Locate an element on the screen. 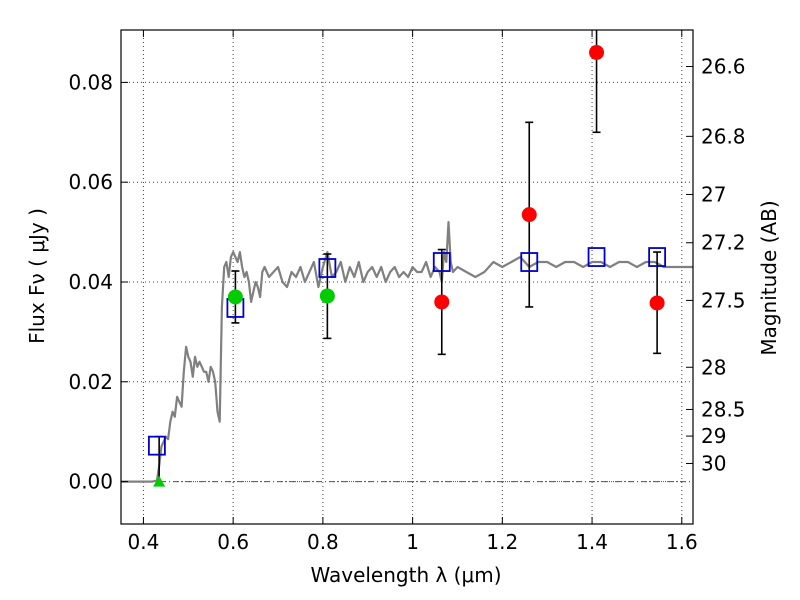  mag-tick-label: 27 is located at coordinates (713, 194).